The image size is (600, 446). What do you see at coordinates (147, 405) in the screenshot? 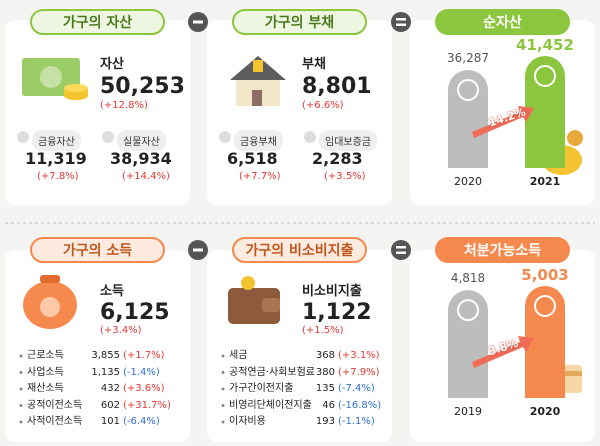
I see `item-change: (+31.7%)` at bounding box center [147, 405].